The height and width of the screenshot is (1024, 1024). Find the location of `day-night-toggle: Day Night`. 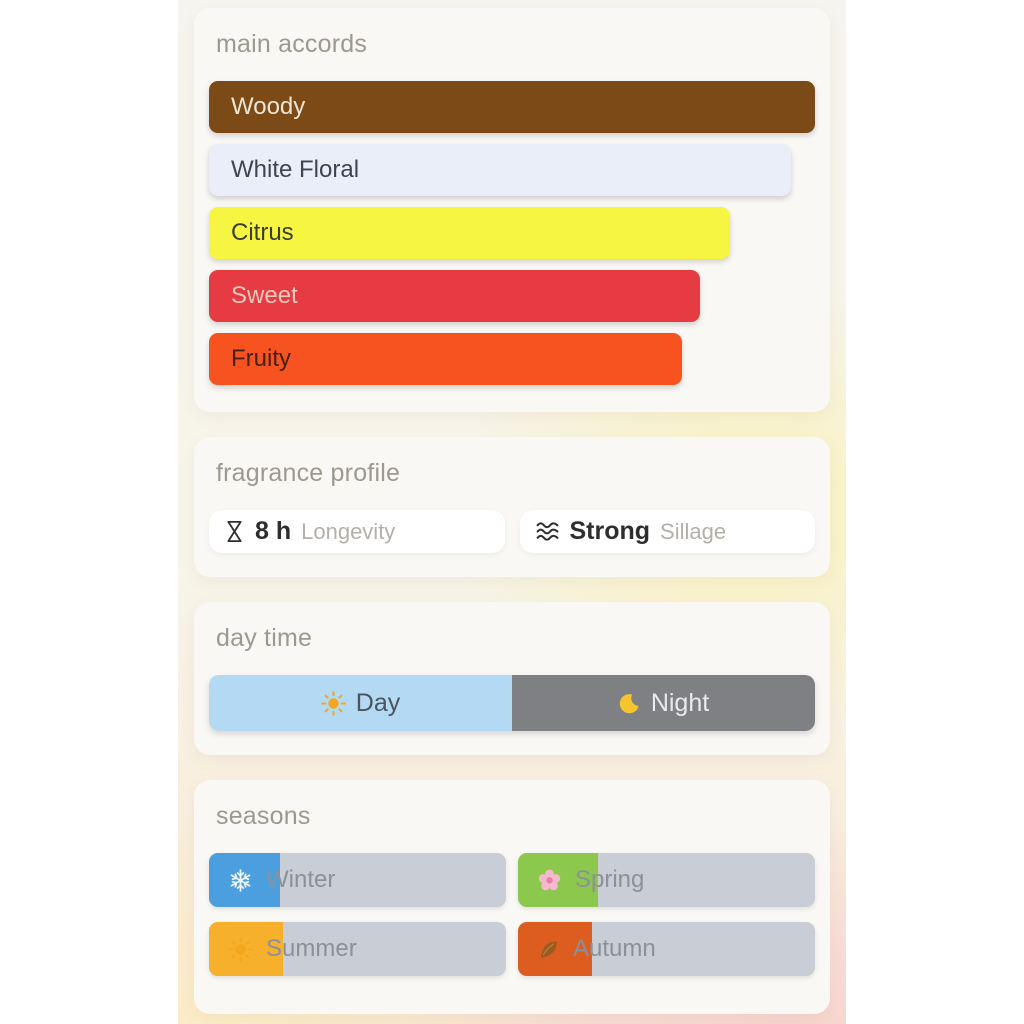

day-night-toggle: Day Night is located at coordinates (512, 703).